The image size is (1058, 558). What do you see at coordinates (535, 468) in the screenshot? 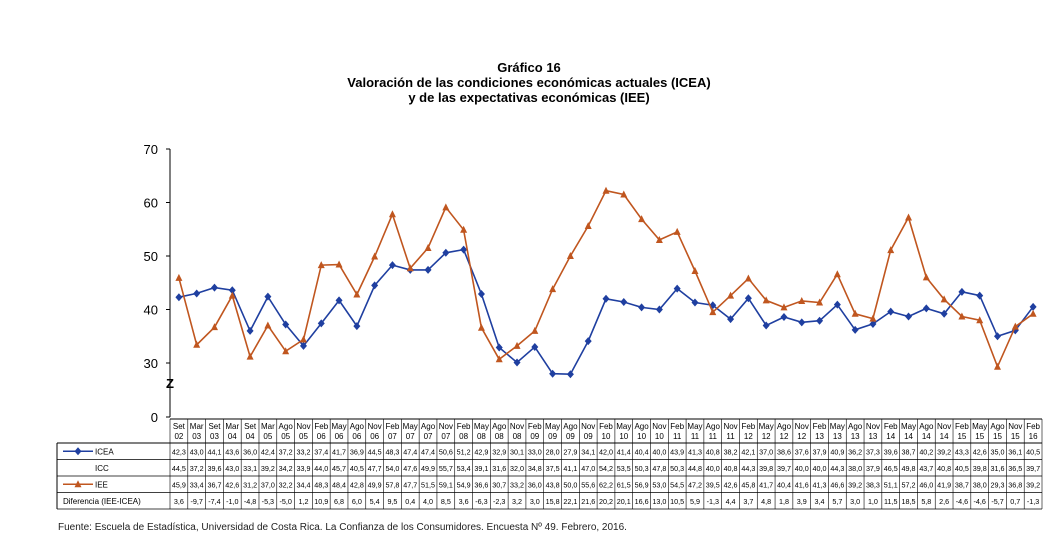
I see `table-cell-value: 34,8` at bounding box center [535, 468].